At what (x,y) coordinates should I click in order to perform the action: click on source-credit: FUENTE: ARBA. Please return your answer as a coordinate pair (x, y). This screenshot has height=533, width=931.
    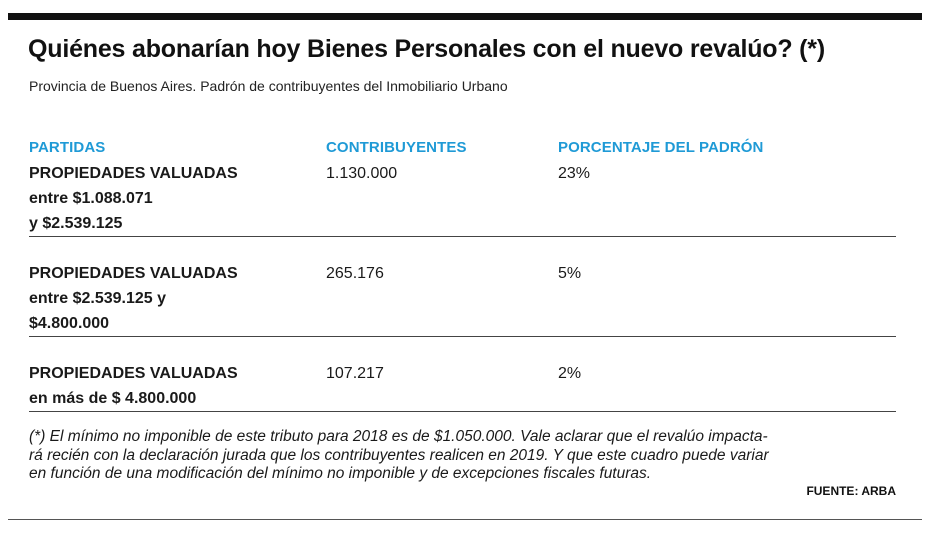
    Looking at the image, I should click on (851, 491).